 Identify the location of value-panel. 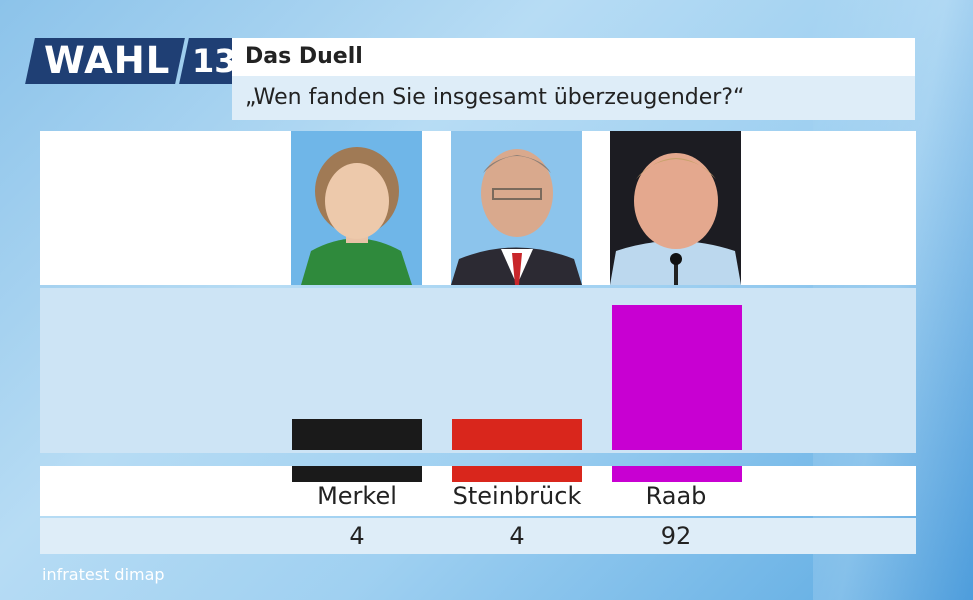
(478, 536).